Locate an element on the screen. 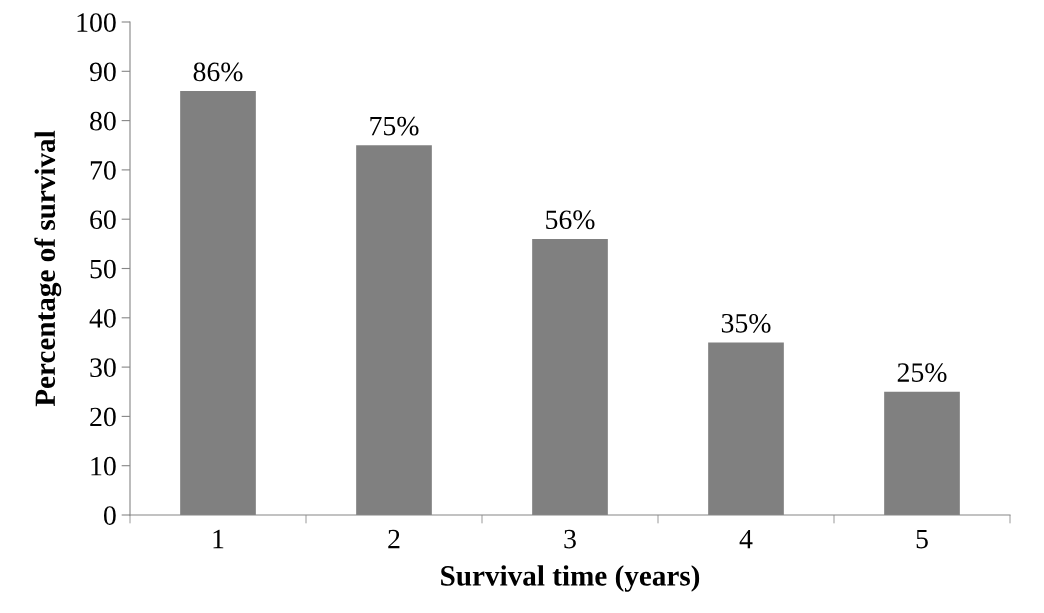  y-tick-label: 0 is located at coordinates (109, 515).